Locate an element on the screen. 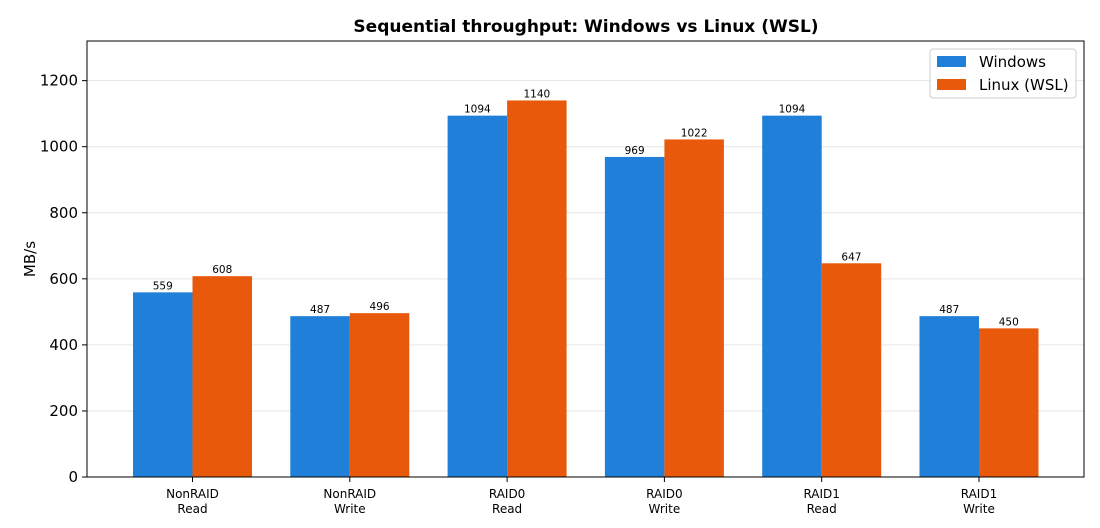 The image size is (1100, 528). y-tick-label: 400 is located at coordinates (63, 345).